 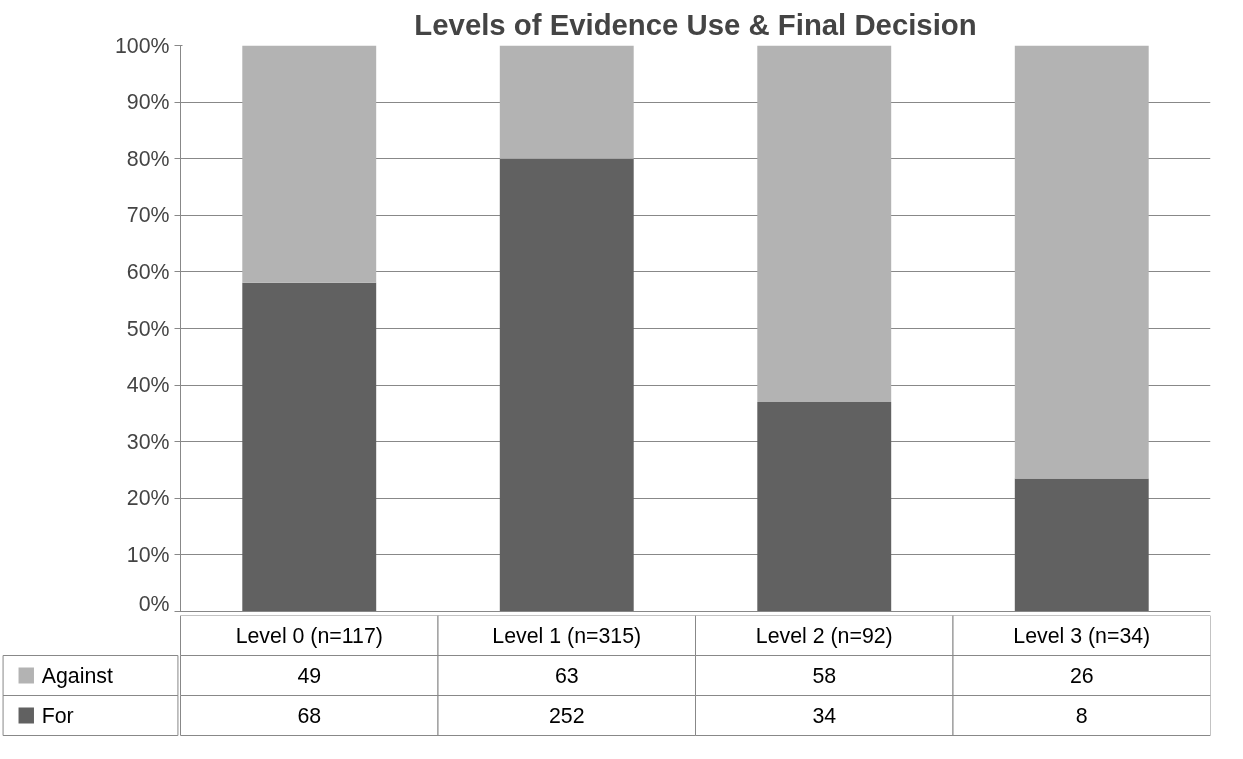 I want to click on text: 34, so click(x=824, y=716).